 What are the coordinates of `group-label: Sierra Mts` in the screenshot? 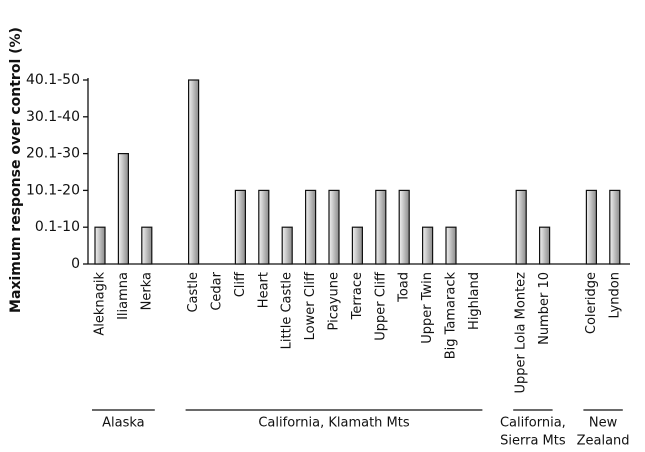 It's located at (533, 441).